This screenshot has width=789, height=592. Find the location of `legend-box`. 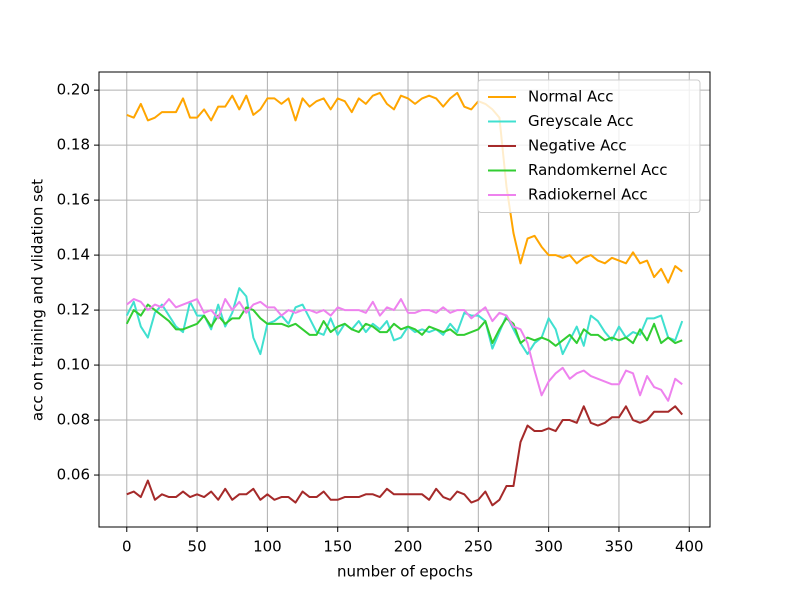

legend-box is located at coordinates (589, 146).